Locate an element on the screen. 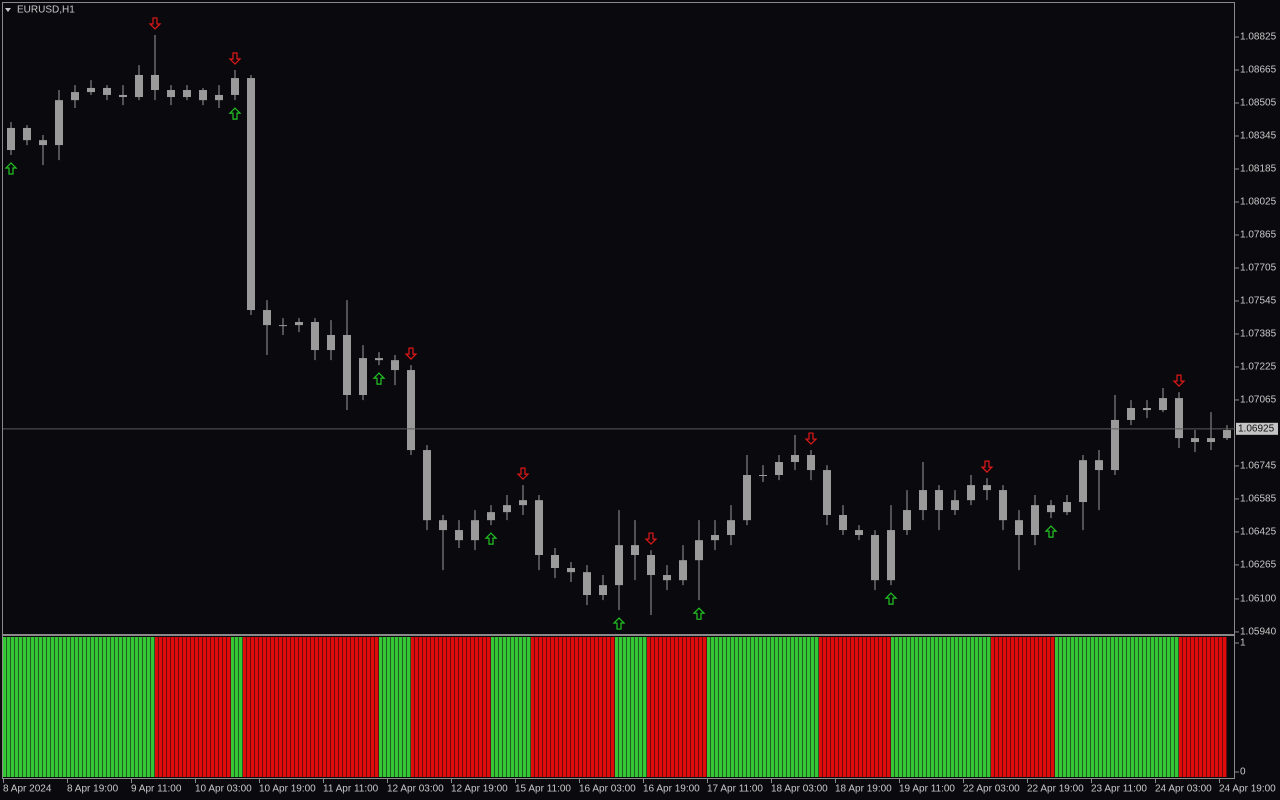 The width and height of the screenshot is (1280, 800). x-tick-label: 24 Apr 19:00 is located at coordinates (1247, 789).